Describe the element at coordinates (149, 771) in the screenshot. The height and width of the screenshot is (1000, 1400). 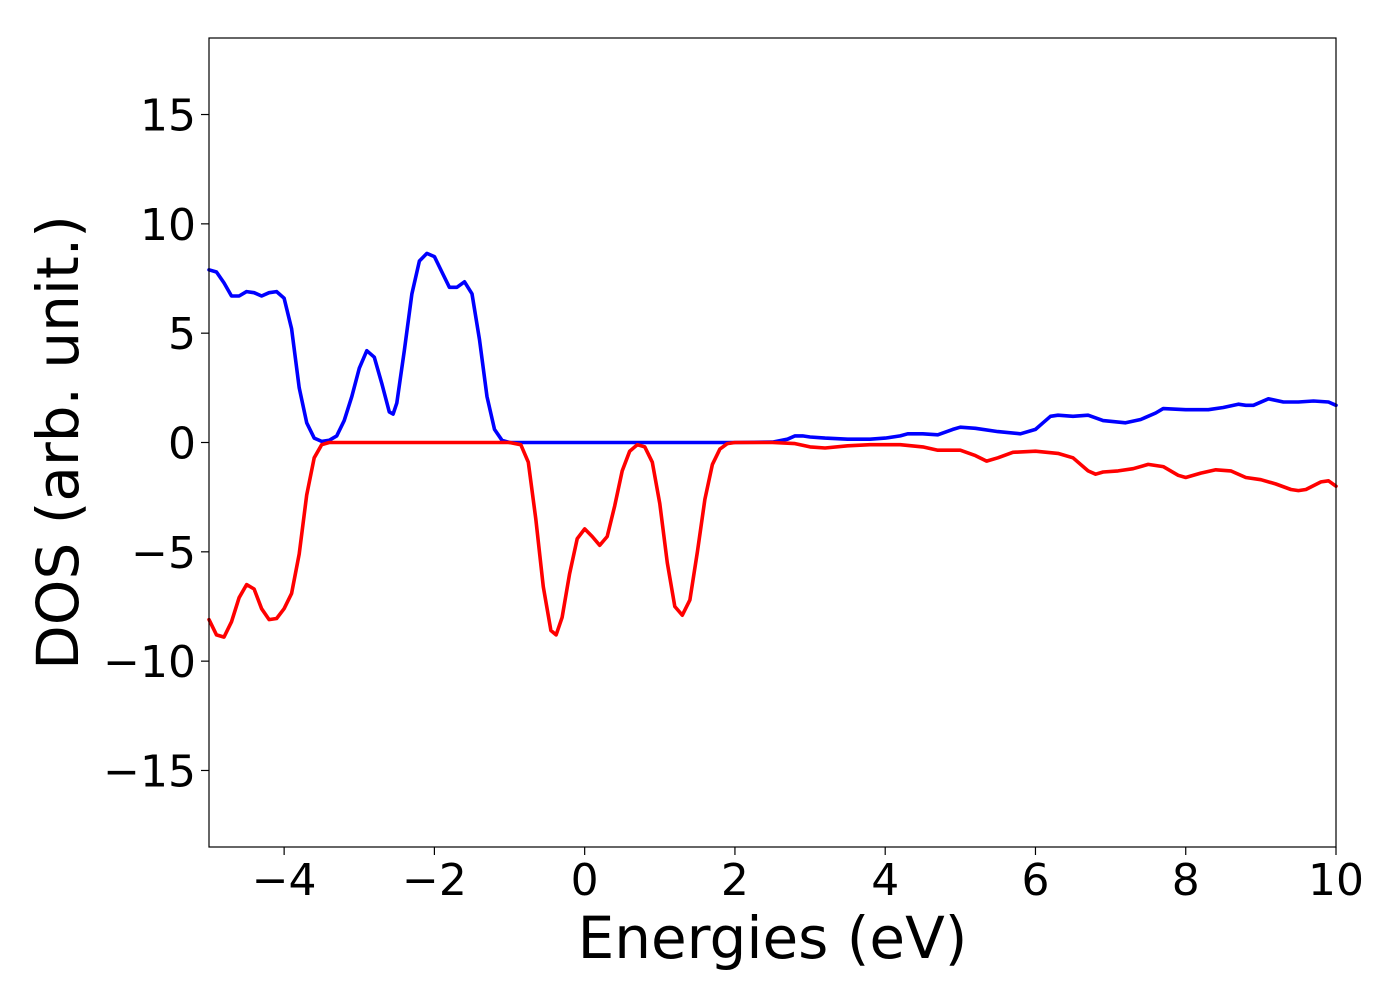
I see `y-tick-label: −15` at that location.